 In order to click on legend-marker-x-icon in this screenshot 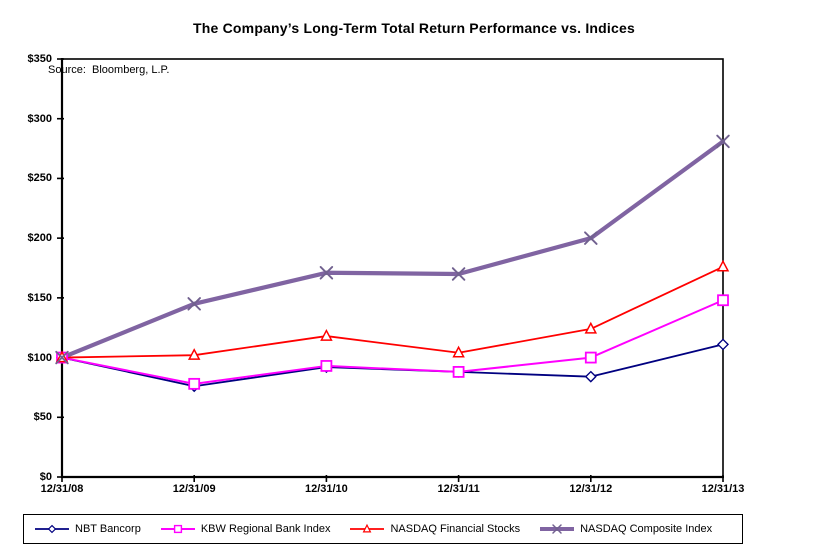, I will do `click(557, 529)`.